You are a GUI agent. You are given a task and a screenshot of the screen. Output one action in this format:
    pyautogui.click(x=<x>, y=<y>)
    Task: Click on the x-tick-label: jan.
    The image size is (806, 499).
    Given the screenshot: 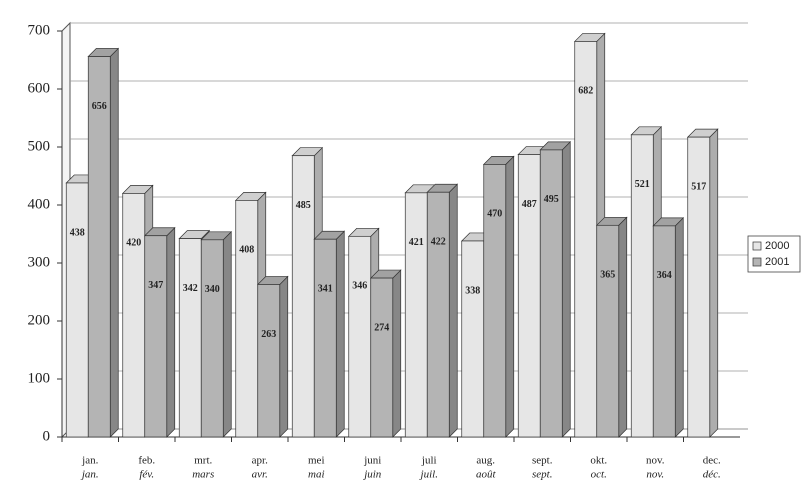 What is the action you would take?
    pyautogui.click(x=89, y=461)
    